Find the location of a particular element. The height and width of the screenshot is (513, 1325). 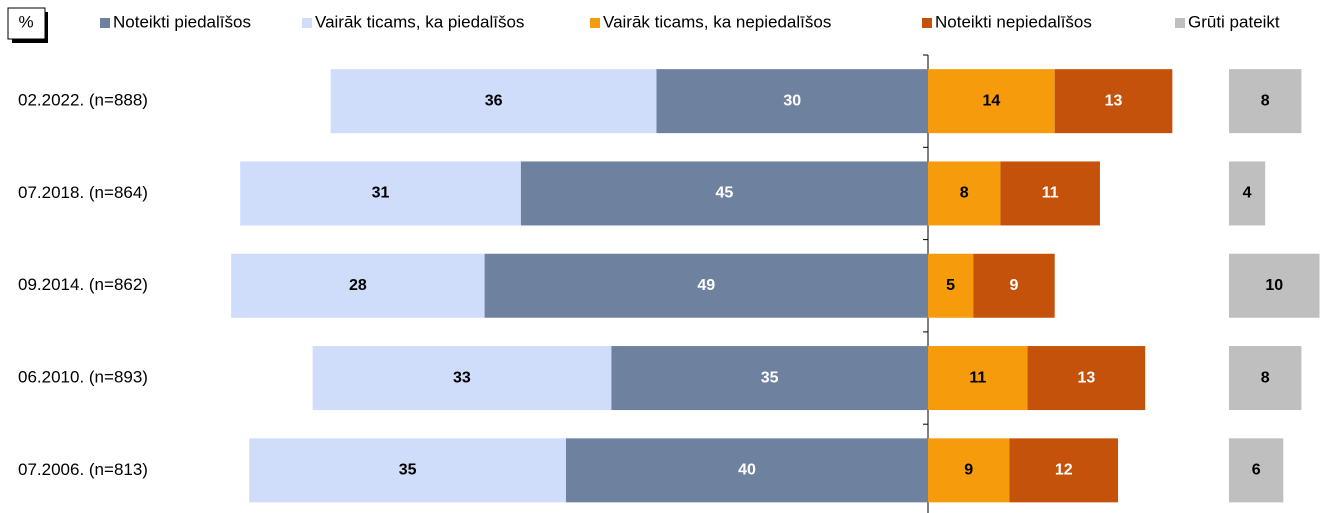

value-label: 30 is located at coordinates (792, 100).